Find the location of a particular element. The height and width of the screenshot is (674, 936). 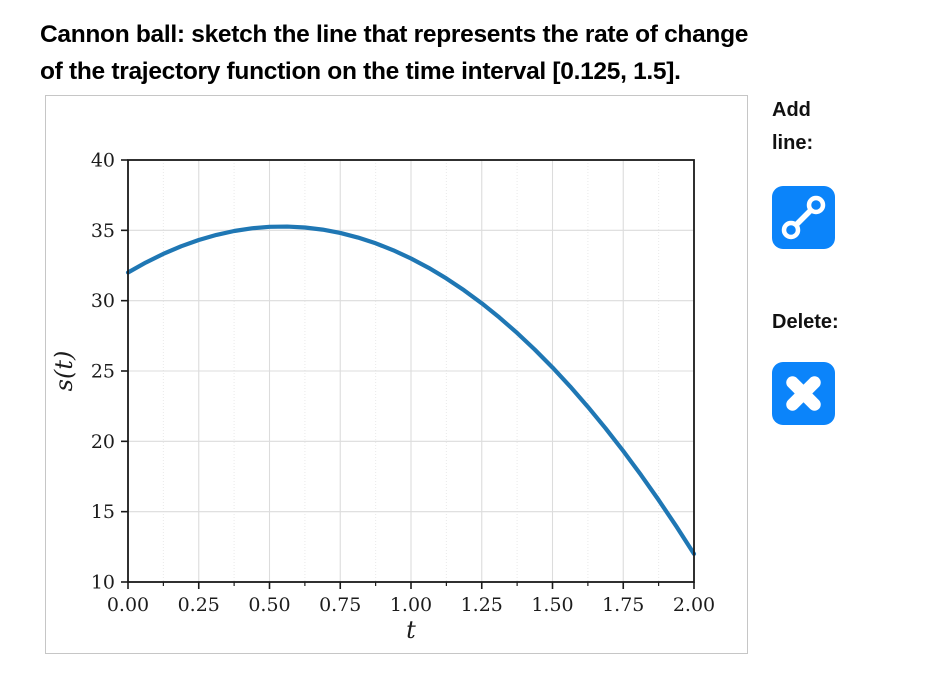

add-line-label: Add line: is located at coordinates (793, 126).